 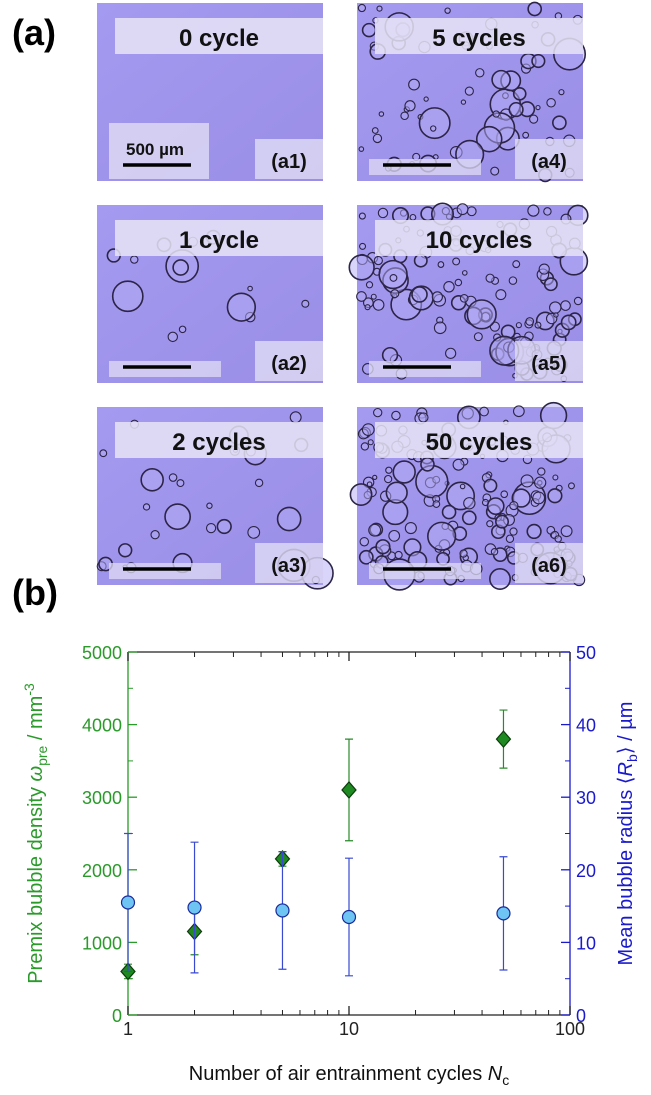 What do you see at coordinates (586, 726) in the screenshot?
I see `y2ticks-tick-label: 40` at bounding box center [586, 726].